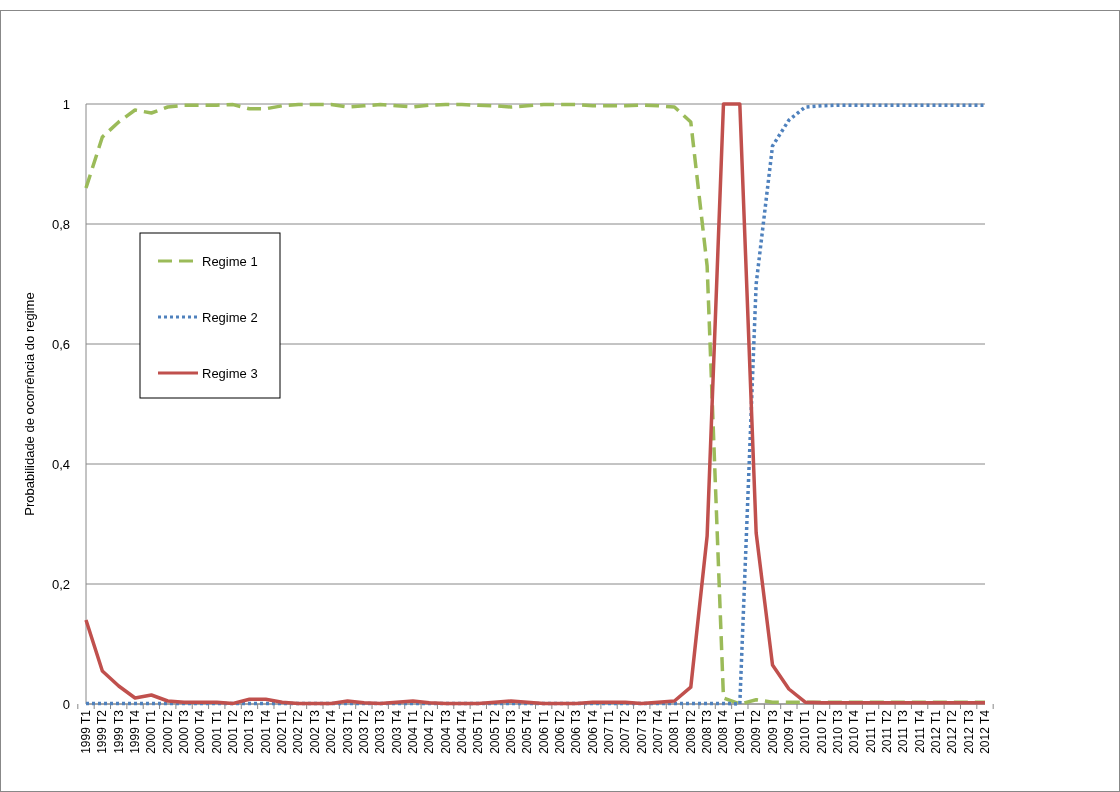  Describe the element at coordinates (903, 731) in the screenshot. I see `x-tick-label: 2011 T3` at that location.